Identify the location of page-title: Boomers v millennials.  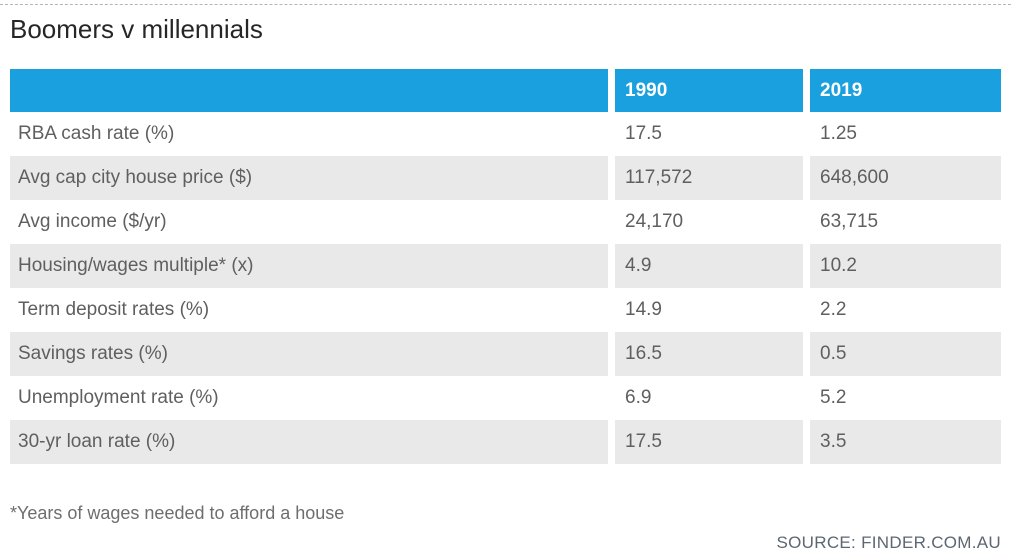
(136, 29).